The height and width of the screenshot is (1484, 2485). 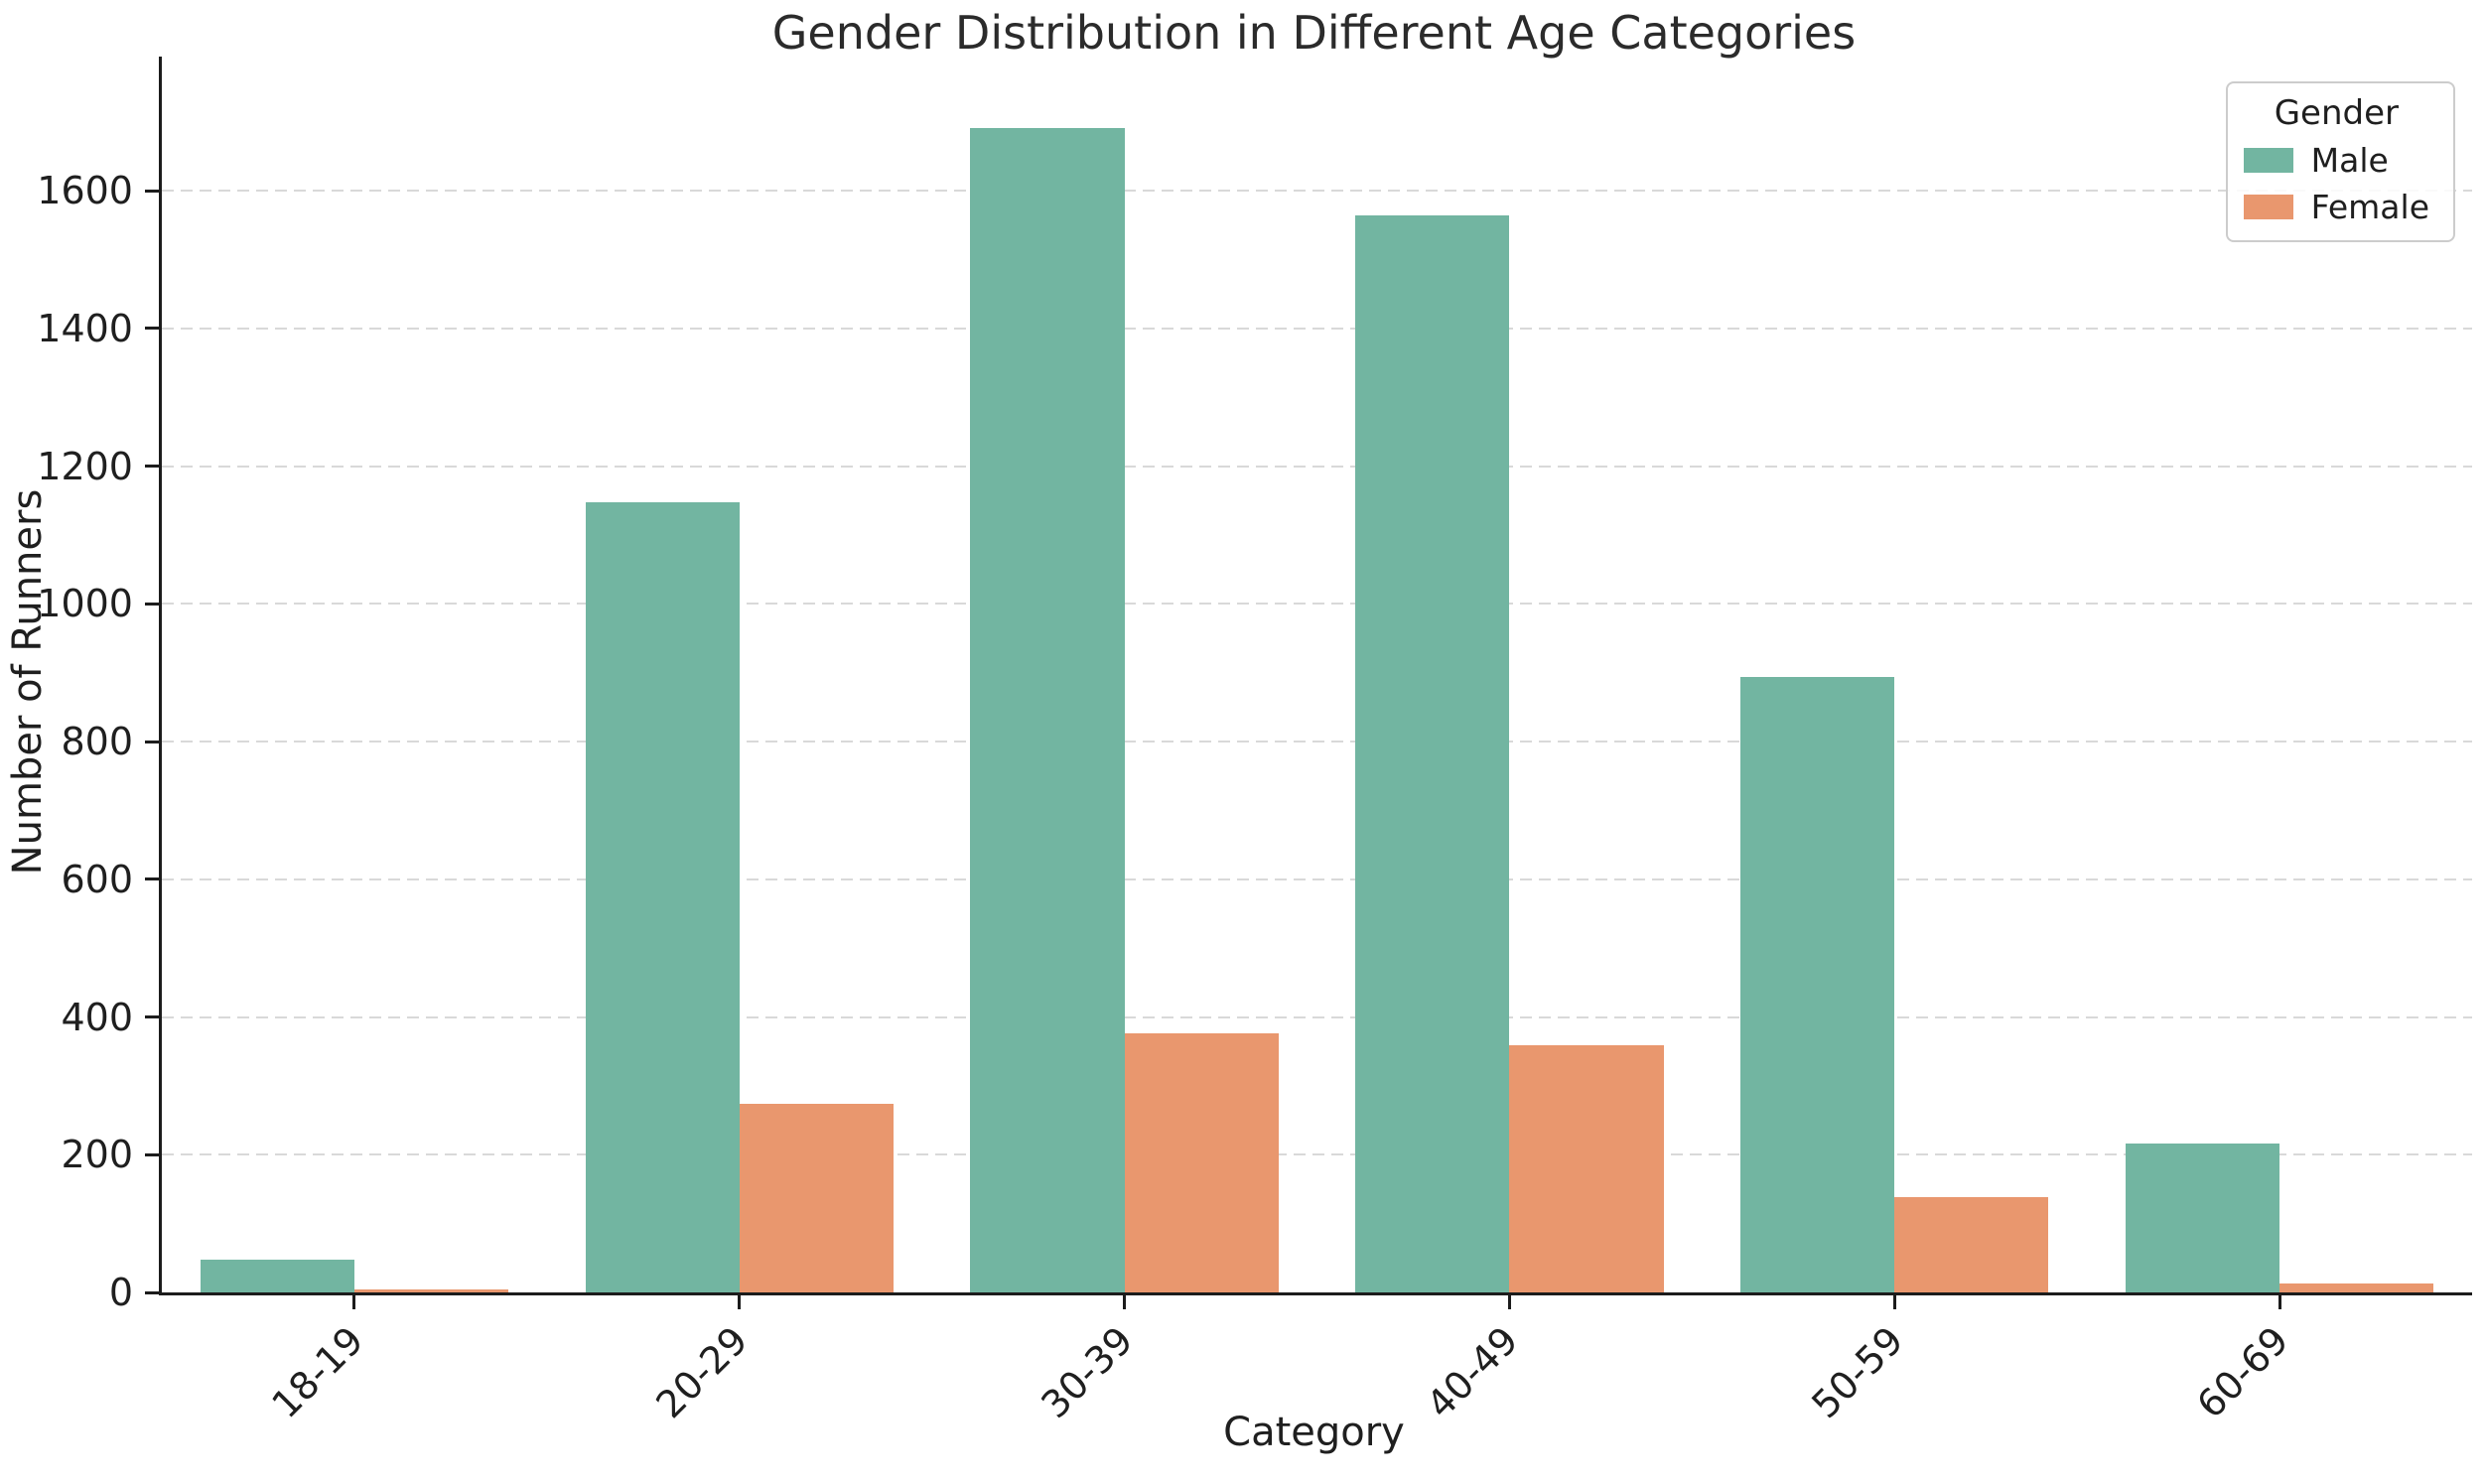 I want to click on legend: Gender Male Female, so click(x=2340, y=161).